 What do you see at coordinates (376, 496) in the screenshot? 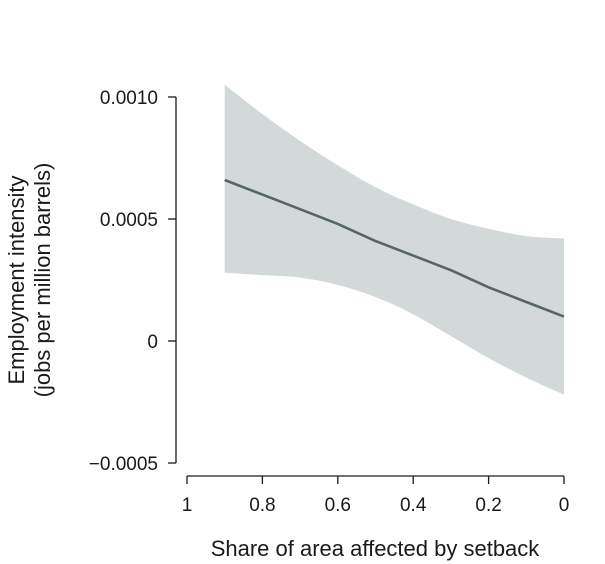
I see `x-ticks: 1 0.8 0.6 0.4 0.2 0` at bounding box center [376, 496].